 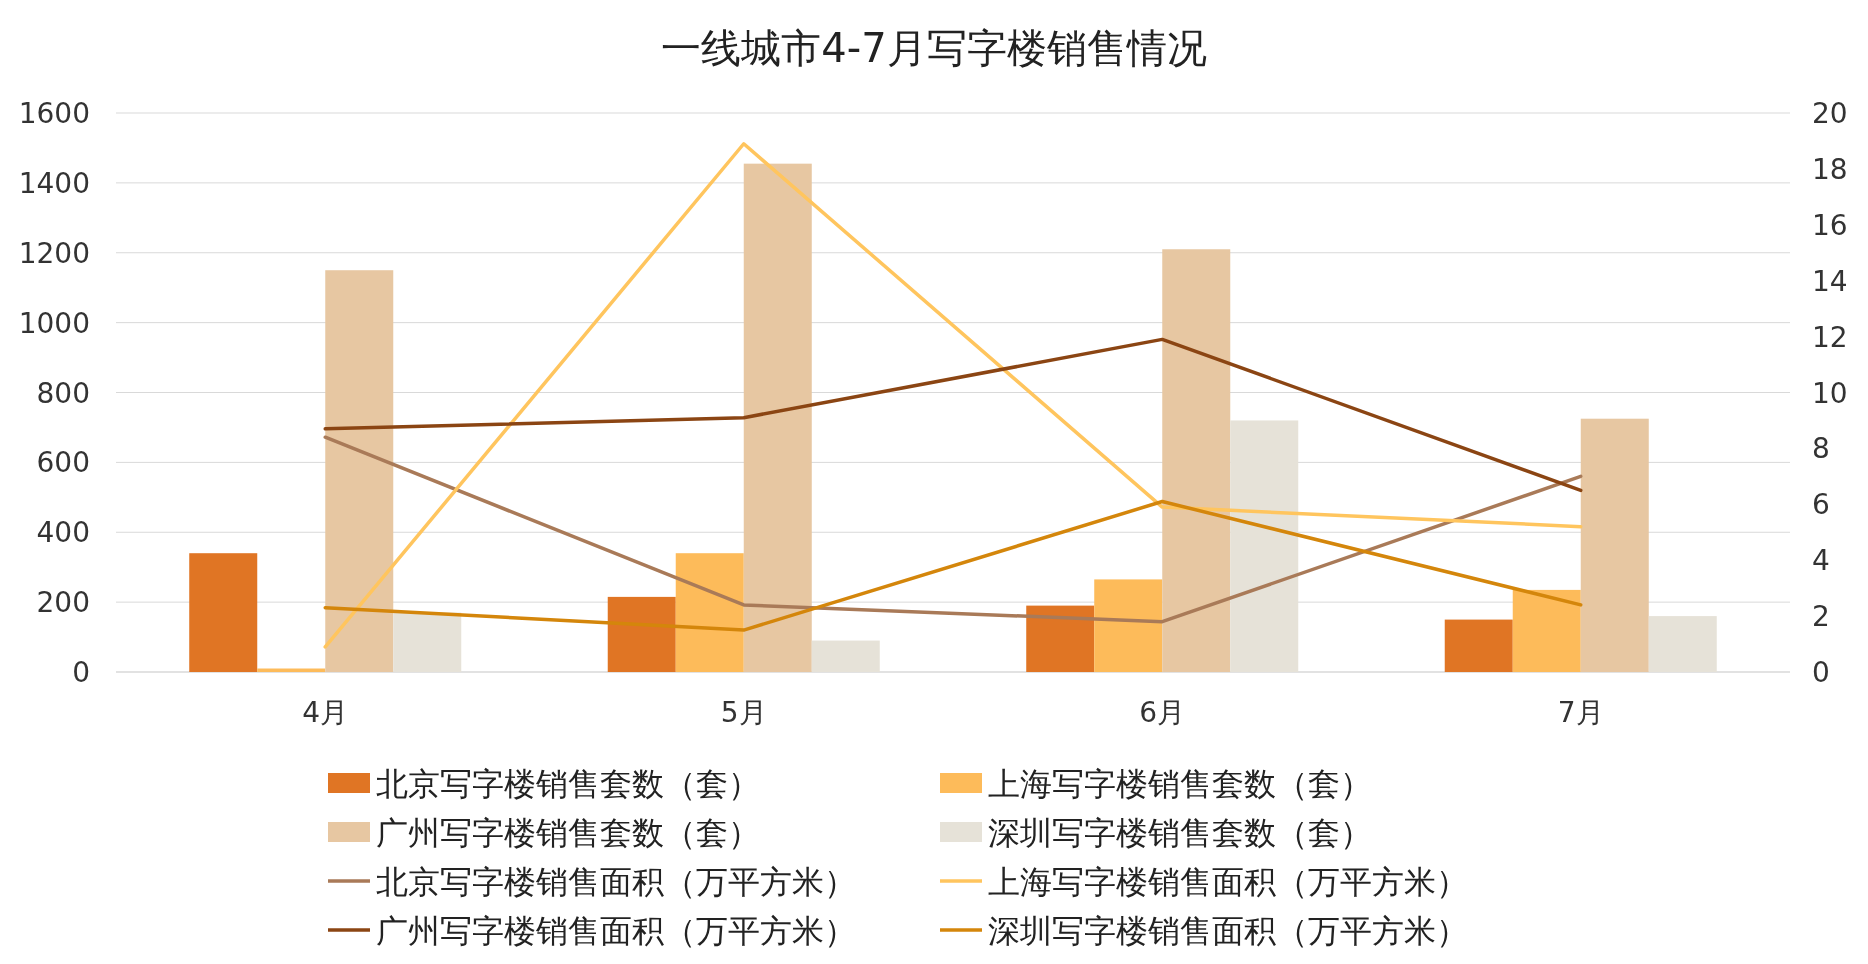 I want to click on y-tick-label: 800, so click(x=63, y=393).